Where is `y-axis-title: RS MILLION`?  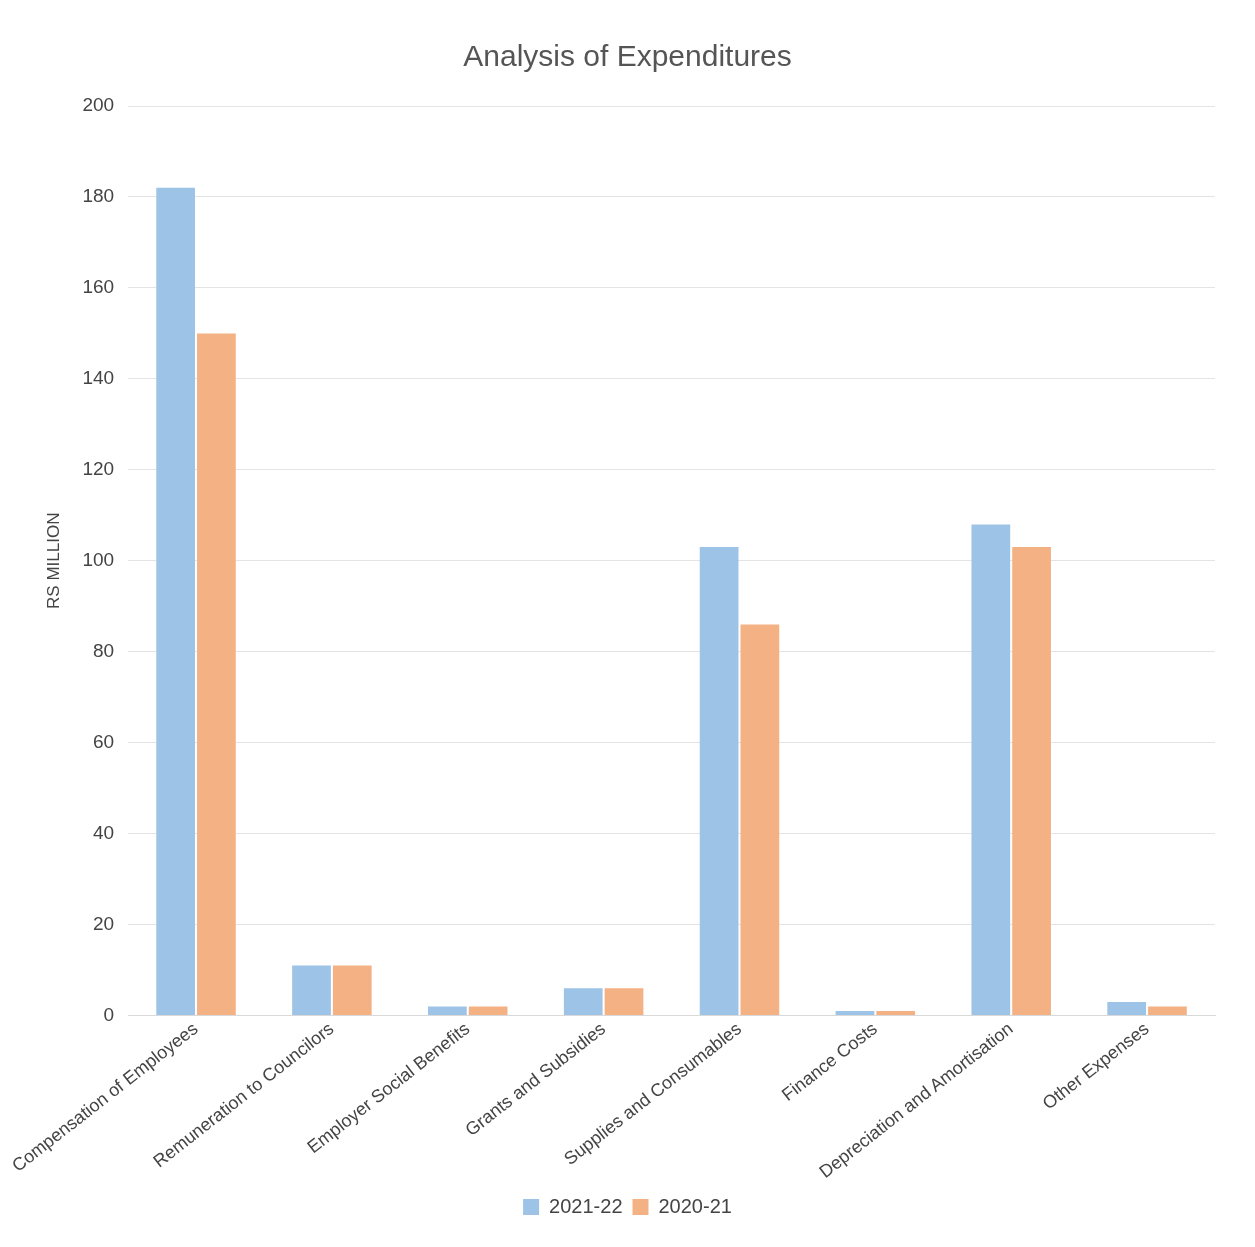
y-axis-title: RS MILLION is located at coordinates (53, 560).